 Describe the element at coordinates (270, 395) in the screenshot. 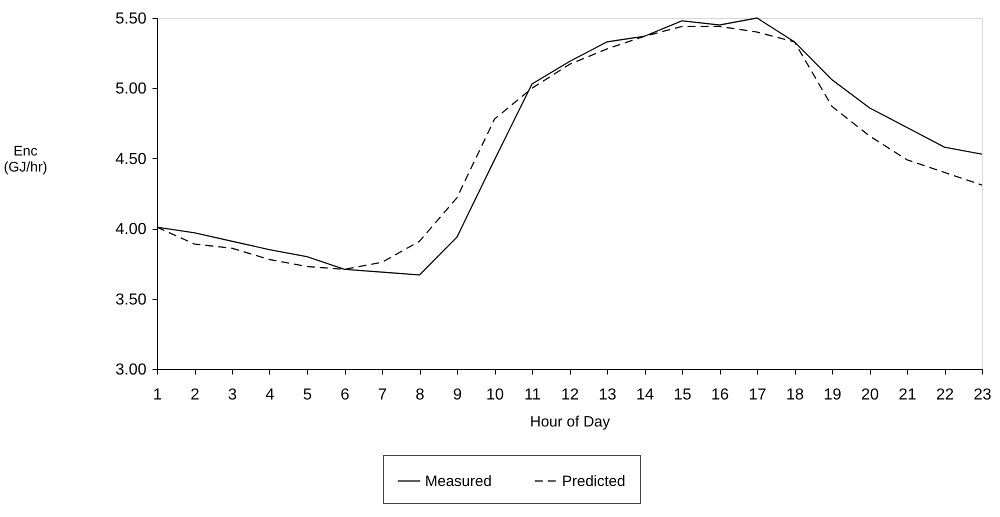

I see `x-tick-label: 4` at that location.